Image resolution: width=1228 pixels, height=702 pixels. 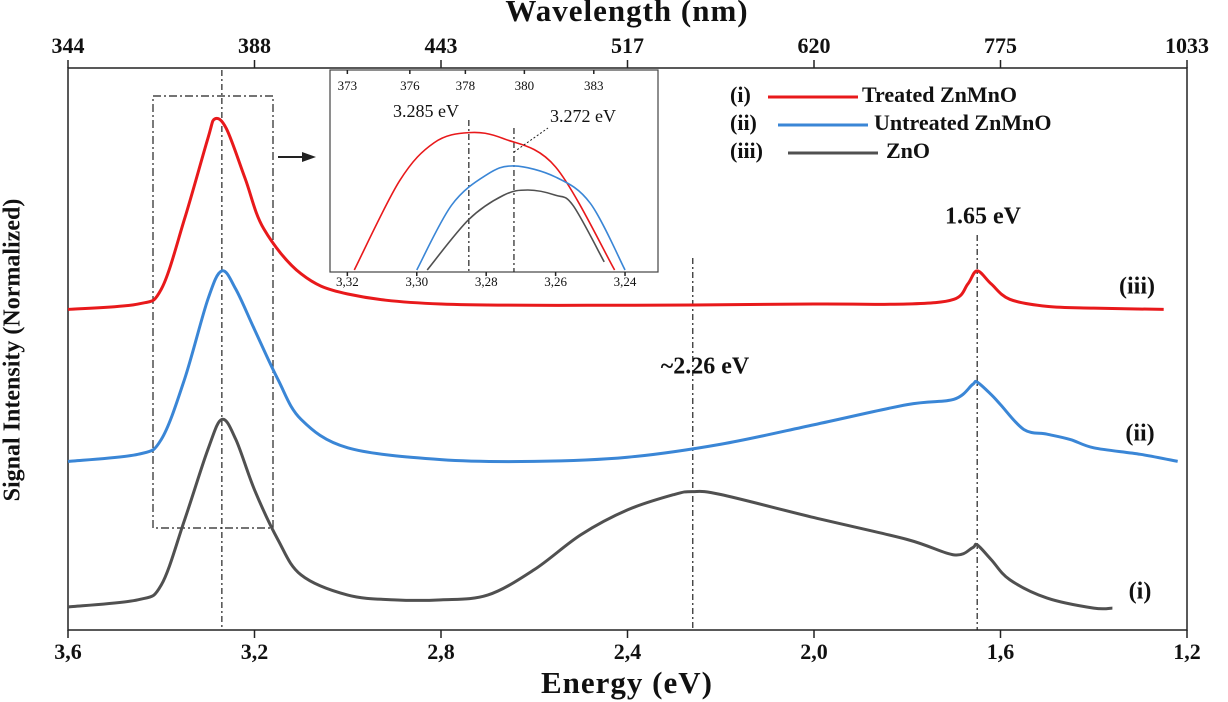 I want to click on x2-tick-label: 373, so click(x=348, y=85).